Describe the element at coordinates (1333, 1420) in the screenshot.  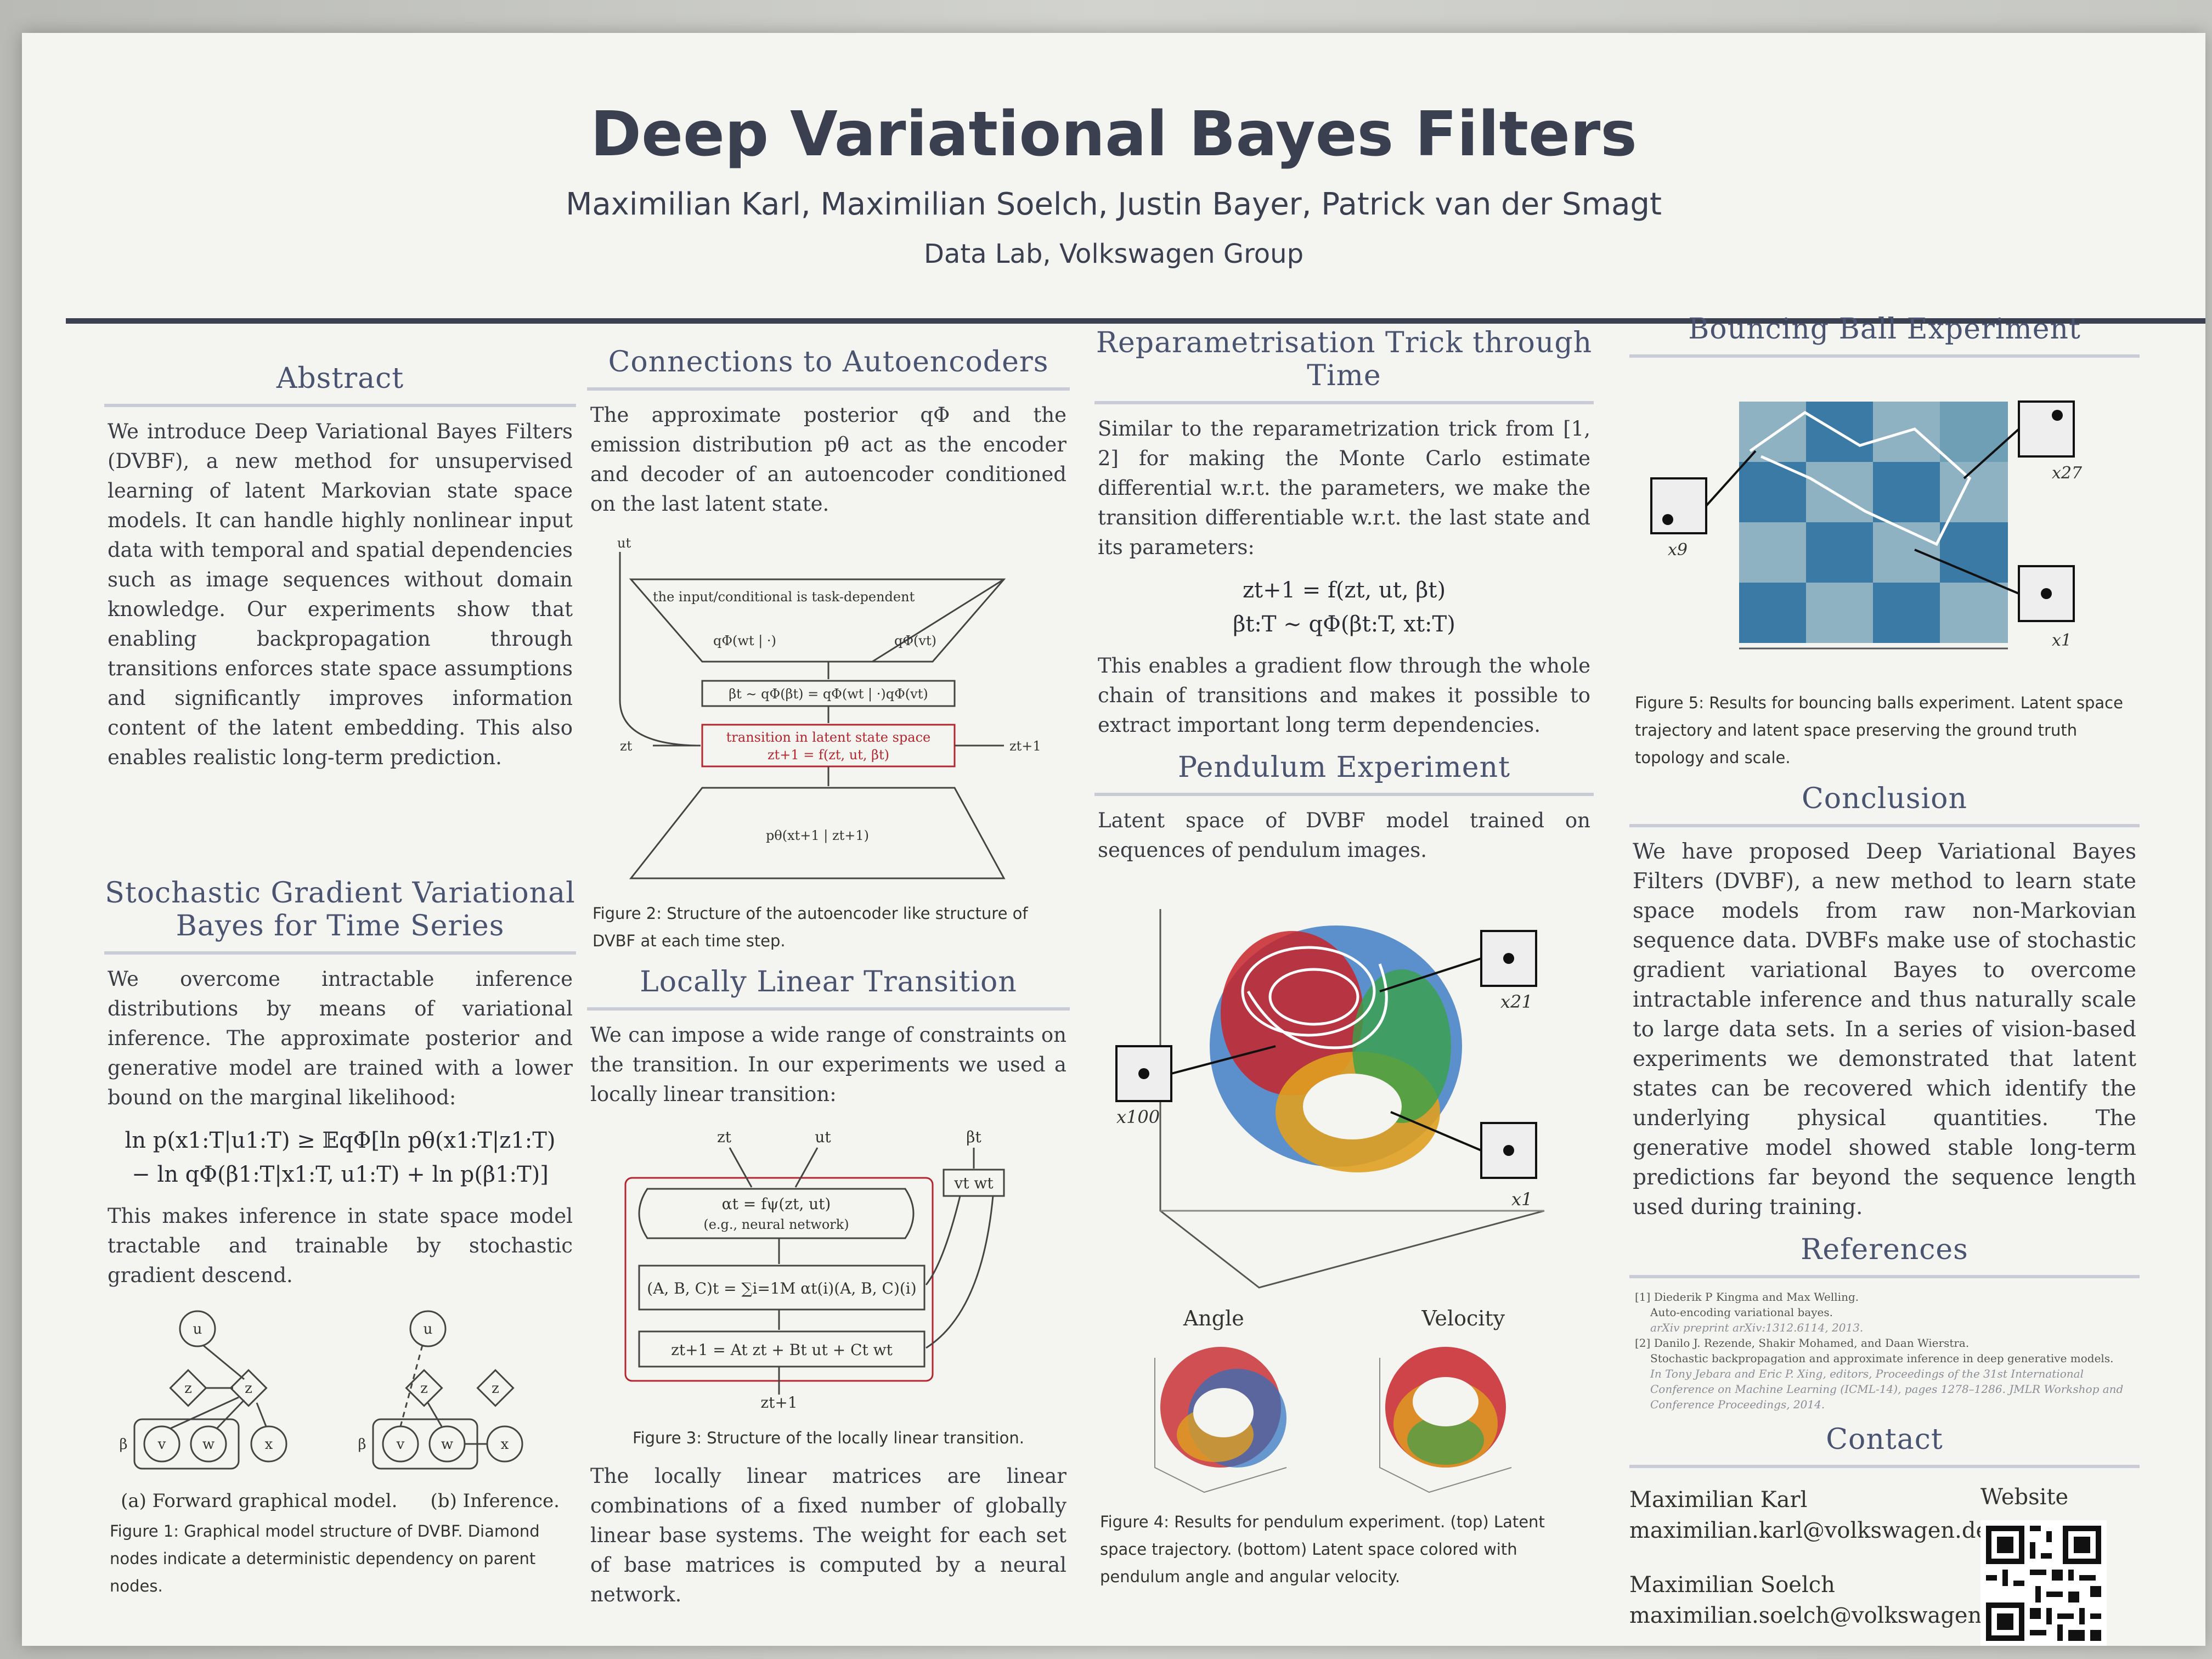
I see `figure-4-small-plots` at that location.